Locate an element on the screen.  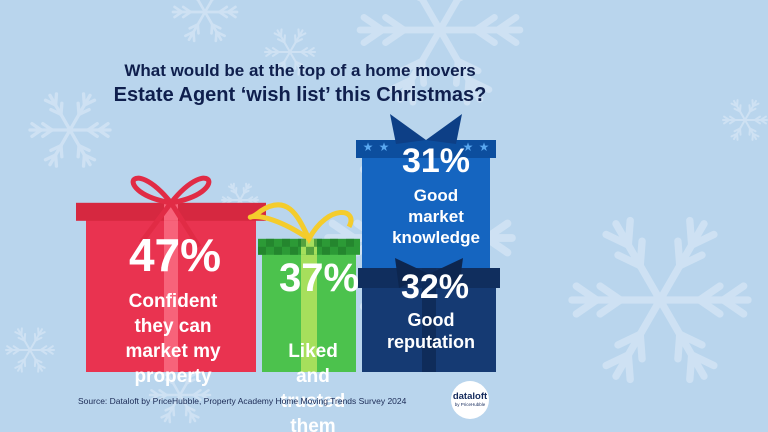
value-label: 31% is located at coordinates (436, 161).